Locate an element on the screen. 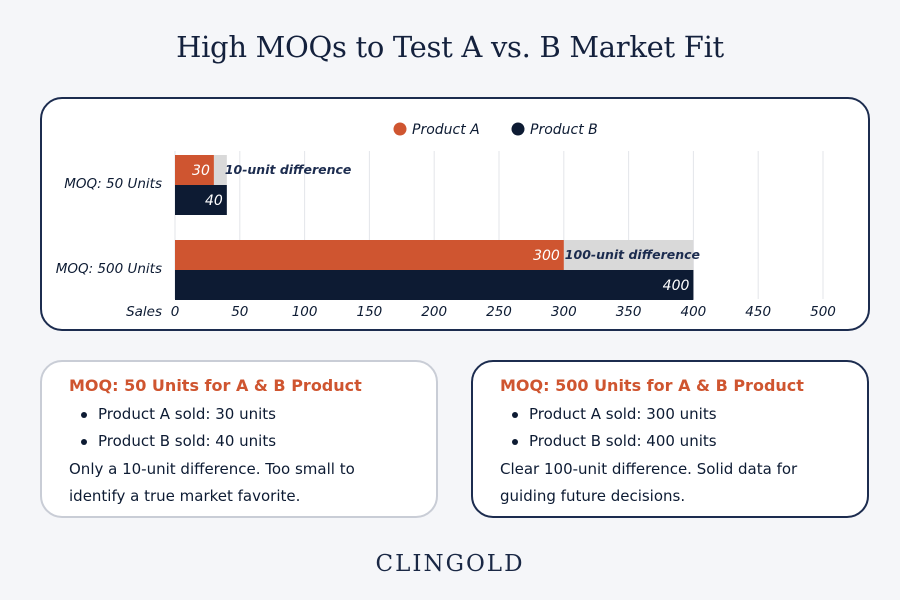 The image size is (900, 600). x-tick-label: 0 is located at coordinates (175, 312).